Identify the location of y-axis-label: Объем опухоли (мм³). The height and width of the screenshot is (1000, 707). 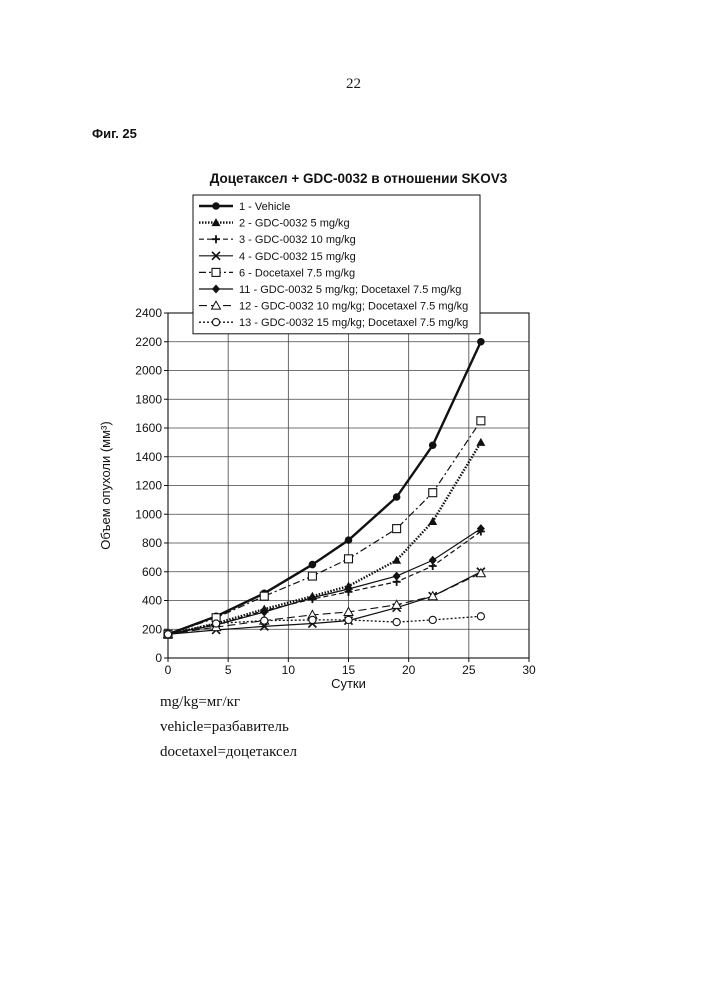
(105, 485).